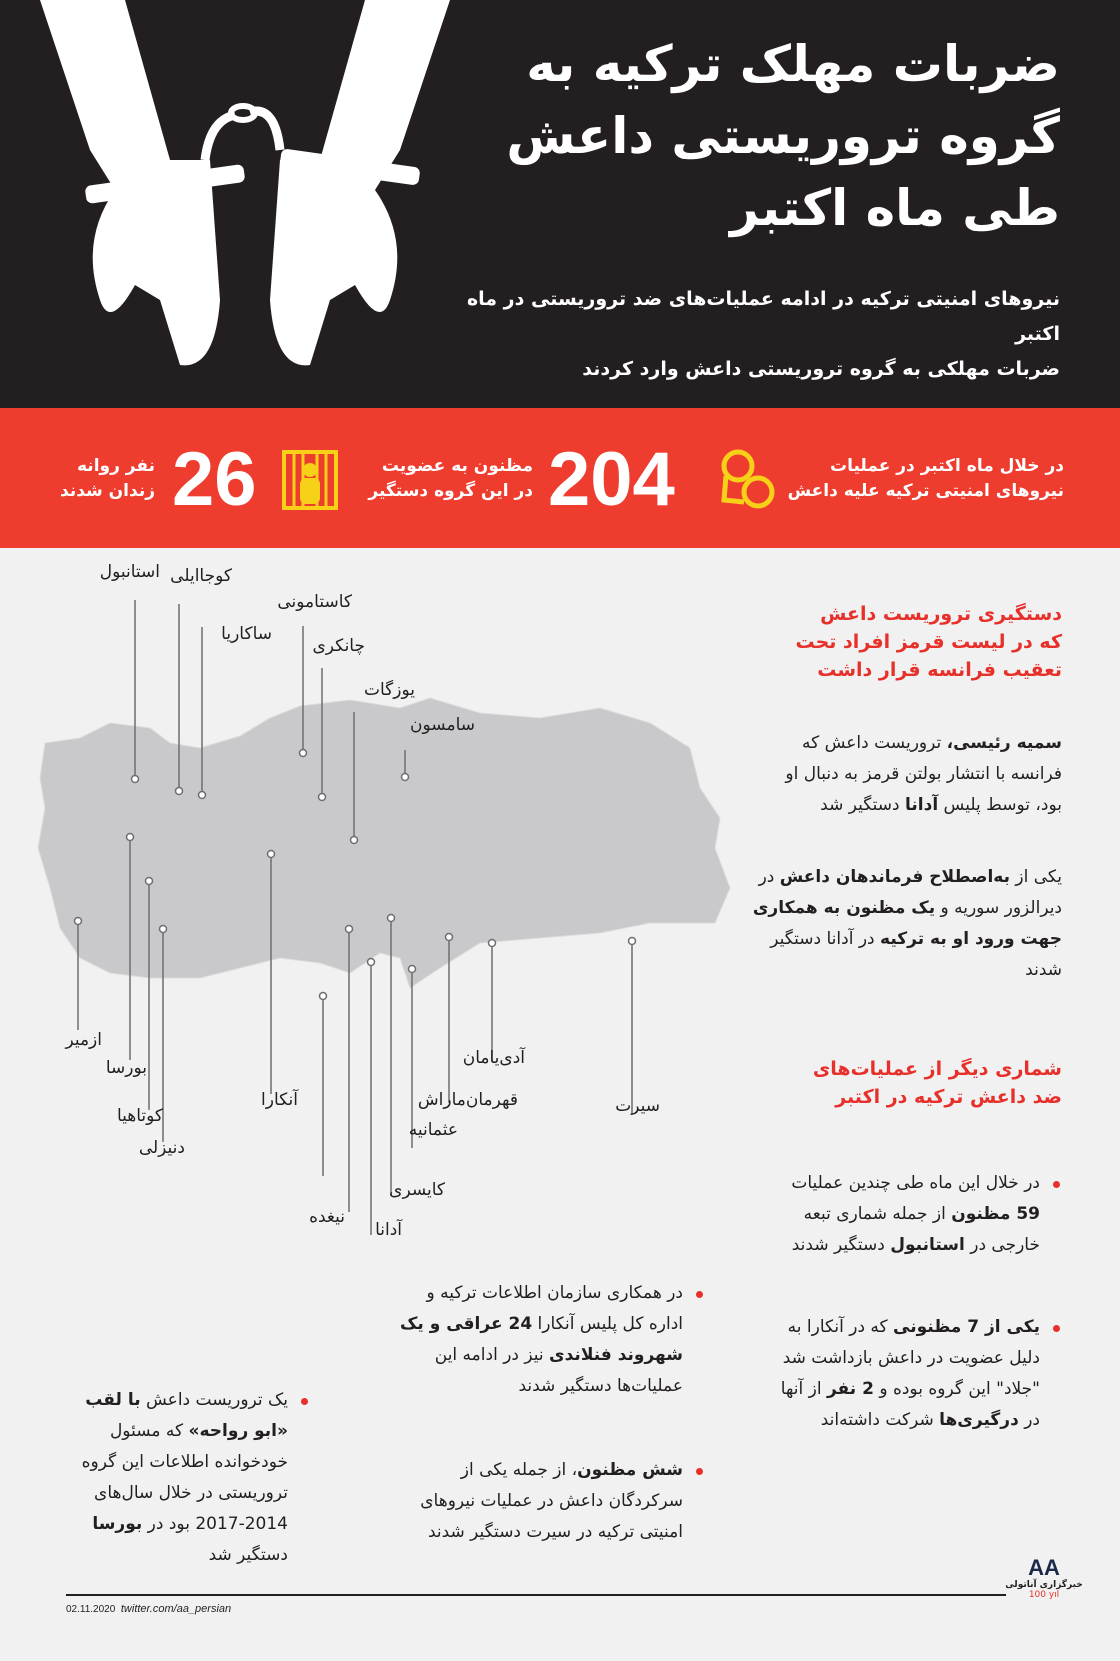 The image size is (1120, 1661). I want to click on city-label: آدانا, so click(388, 1230).